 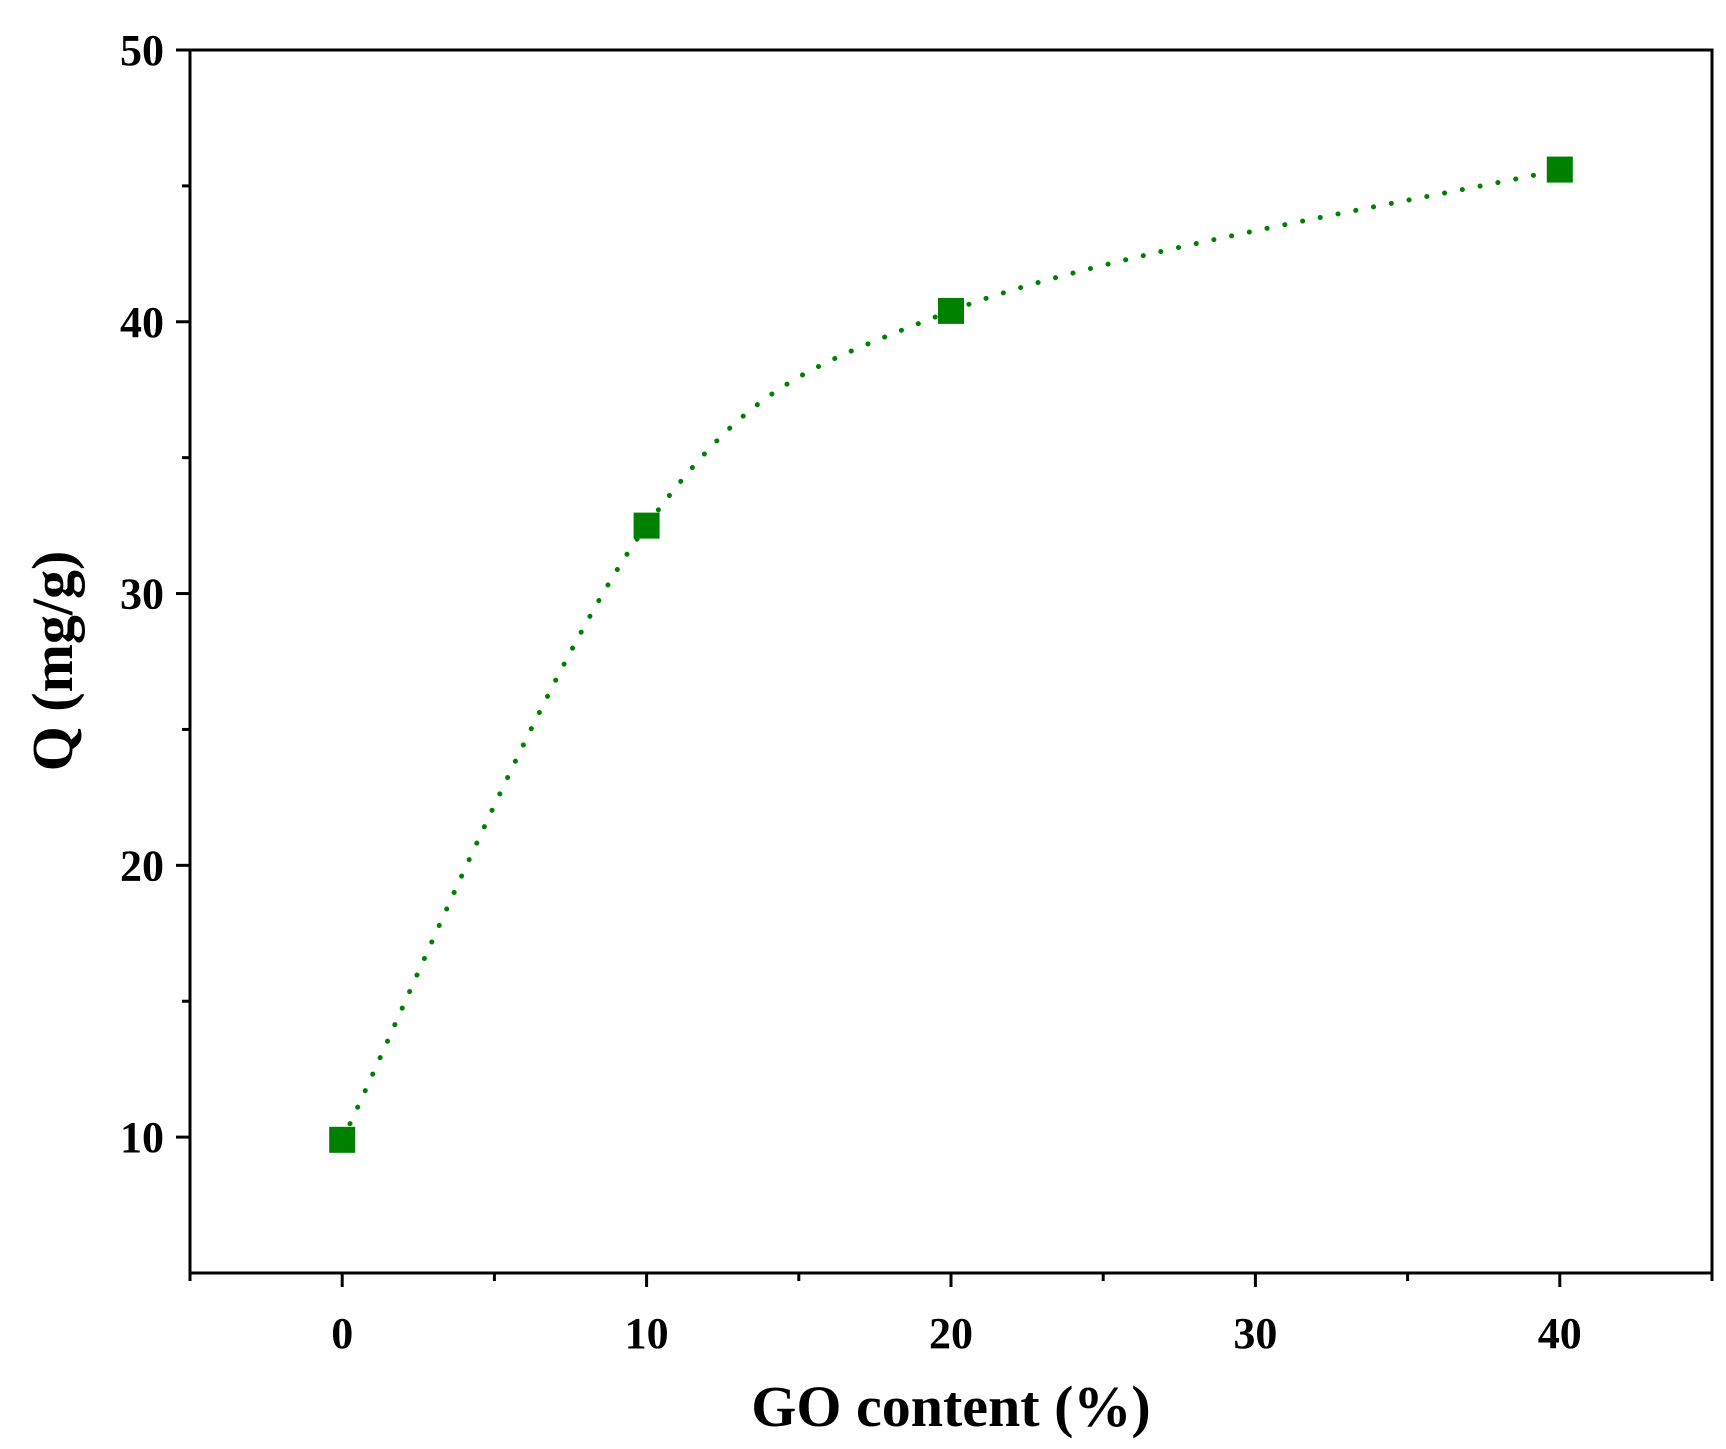 What do you see at coordinates (1255, 1333) in the screenshot?
I see `x-tick-label-3: 30` at bounding box center [1255, 1333].